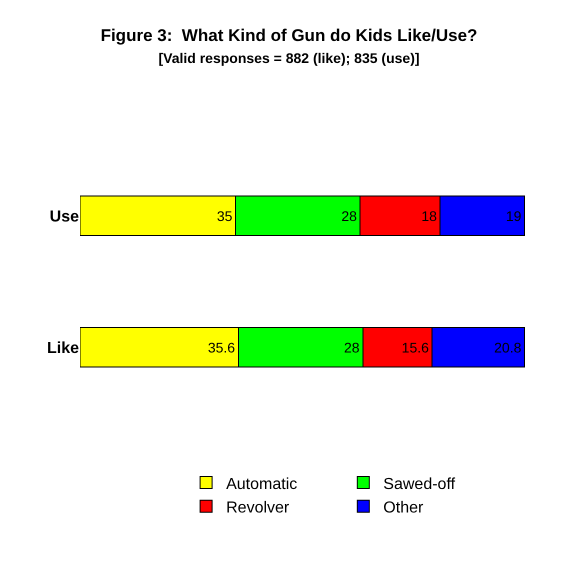  Describe the element at coordinates (258, 508) in the screenshot. I see `legend-label: Revolver` at that location.